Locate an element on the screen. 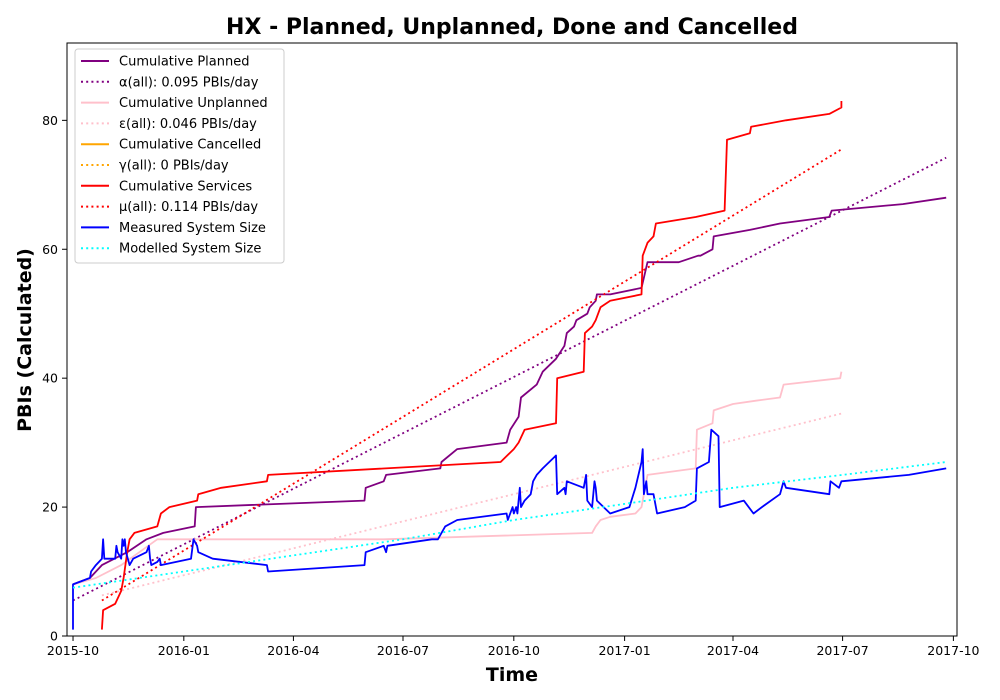 The width and height of the screenshot is (1000, 700). y-axis-label: PBIs (Calculated) is located at coordinates (25, 340).